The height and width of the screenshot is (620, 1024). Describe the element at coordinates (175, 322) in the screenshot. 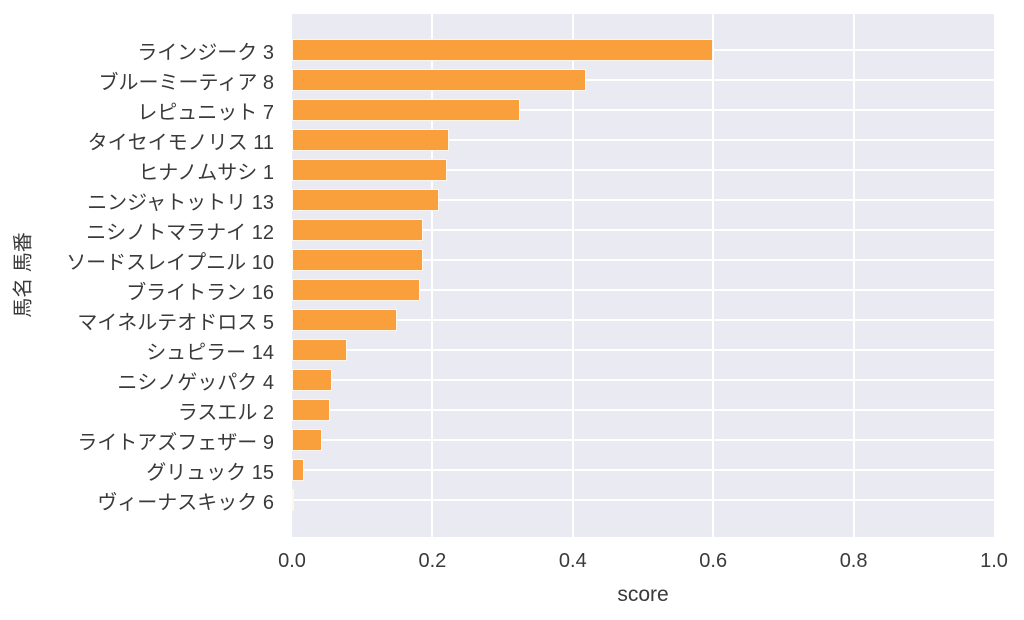

I see `y-tick-label: マイネルテオドロス 5` at that location.